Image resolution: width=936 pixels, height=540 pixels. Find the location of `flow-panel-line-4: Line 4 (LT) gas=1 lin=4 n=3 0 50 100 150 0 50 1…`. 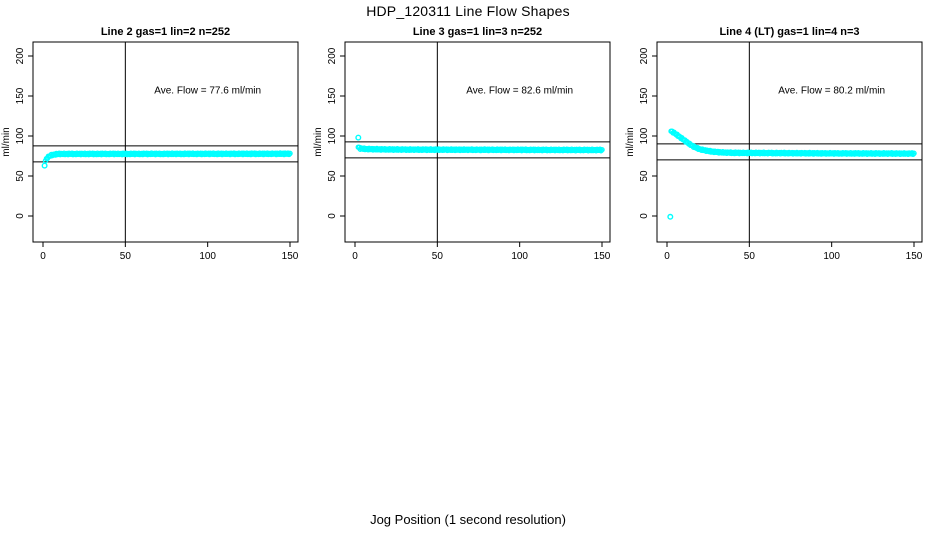

flow-panel-line-4: Line 4 (LT) gas=1 lin=4 n=3 0 50 100 150 0 50 1… is located at coordinates (774, 144).